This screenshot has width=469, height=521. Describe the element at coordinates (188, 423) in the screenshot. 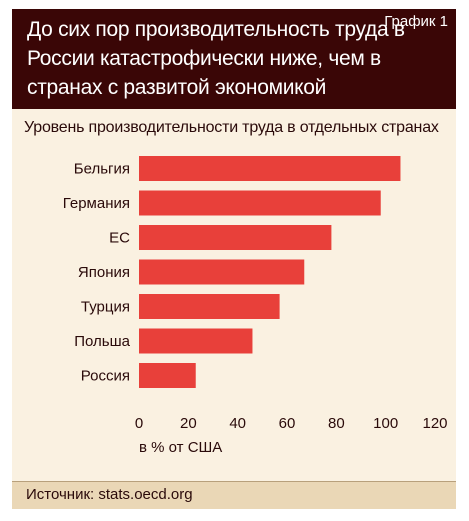

I see `x-tick-label: 20` at that location.